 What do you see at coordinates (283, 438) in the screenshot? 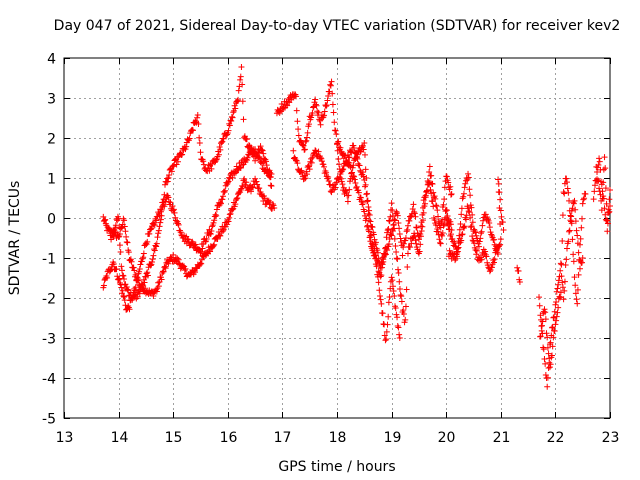
I see `x-tick-label: 17` at bounding box center [283, 438].